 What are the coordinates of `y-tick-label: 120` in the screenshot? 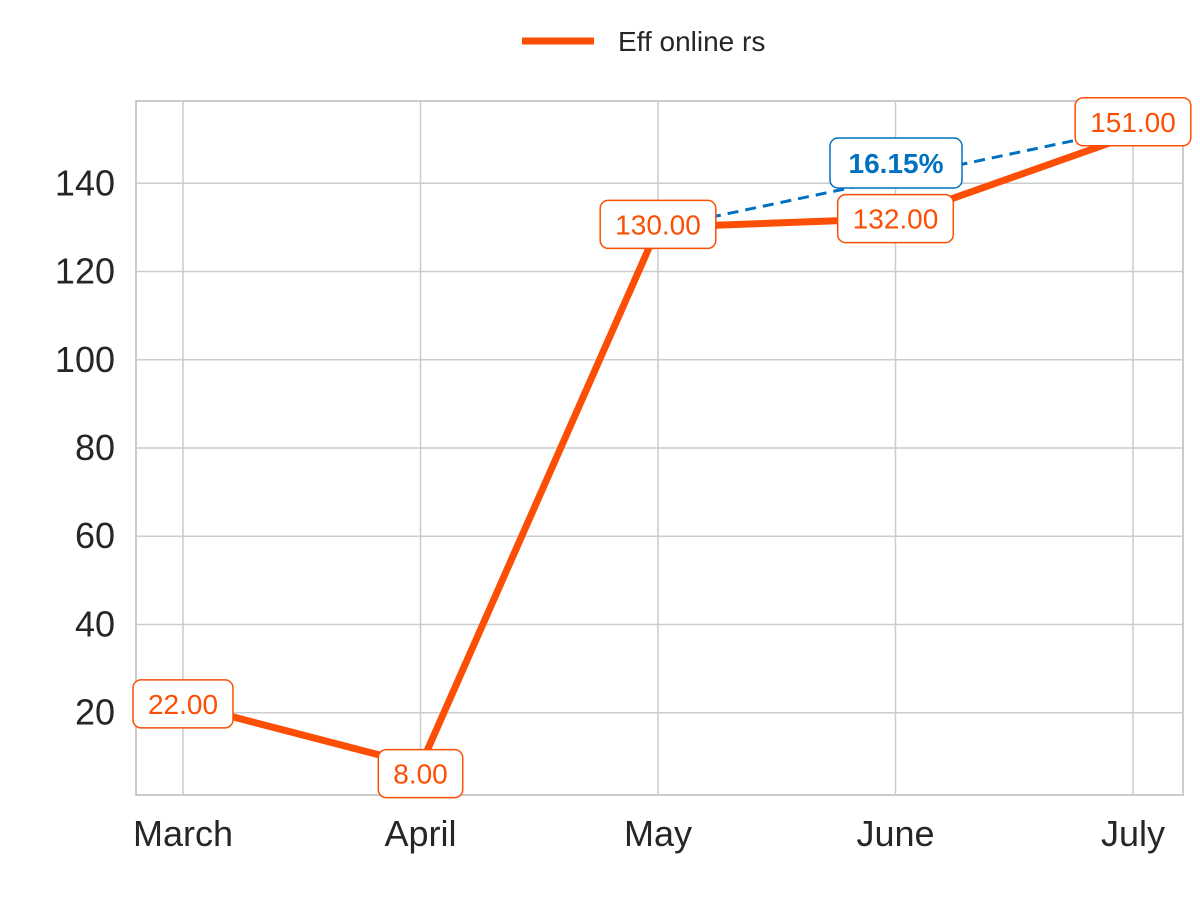 It's located at (85, 271).